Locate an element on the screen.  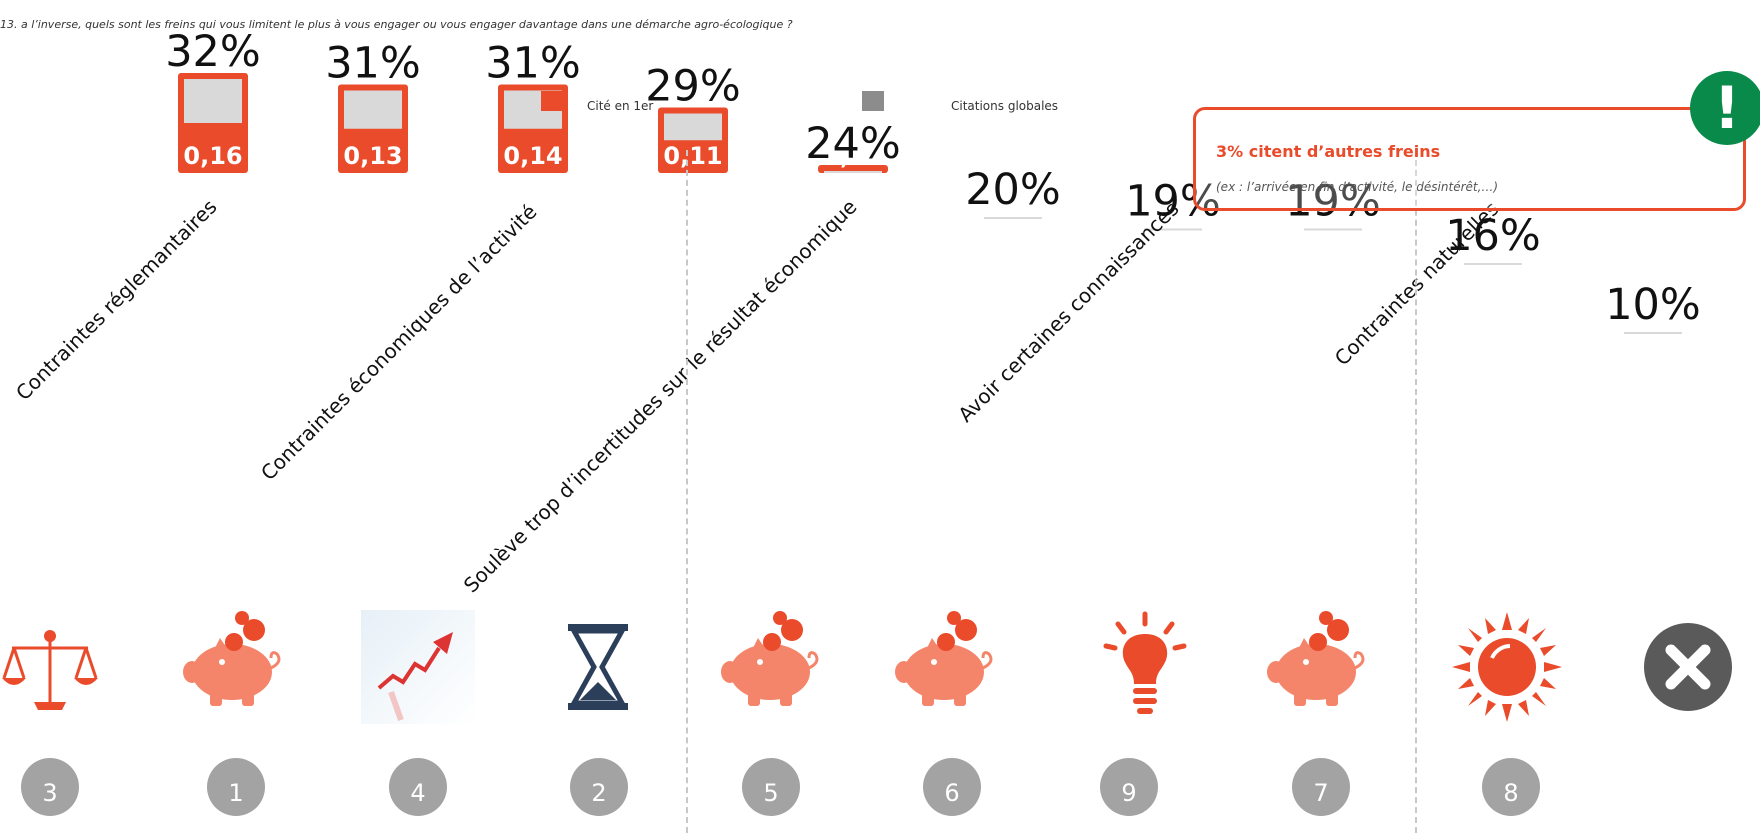
rank-badge: 9 is located at coordinates (1129, 787).